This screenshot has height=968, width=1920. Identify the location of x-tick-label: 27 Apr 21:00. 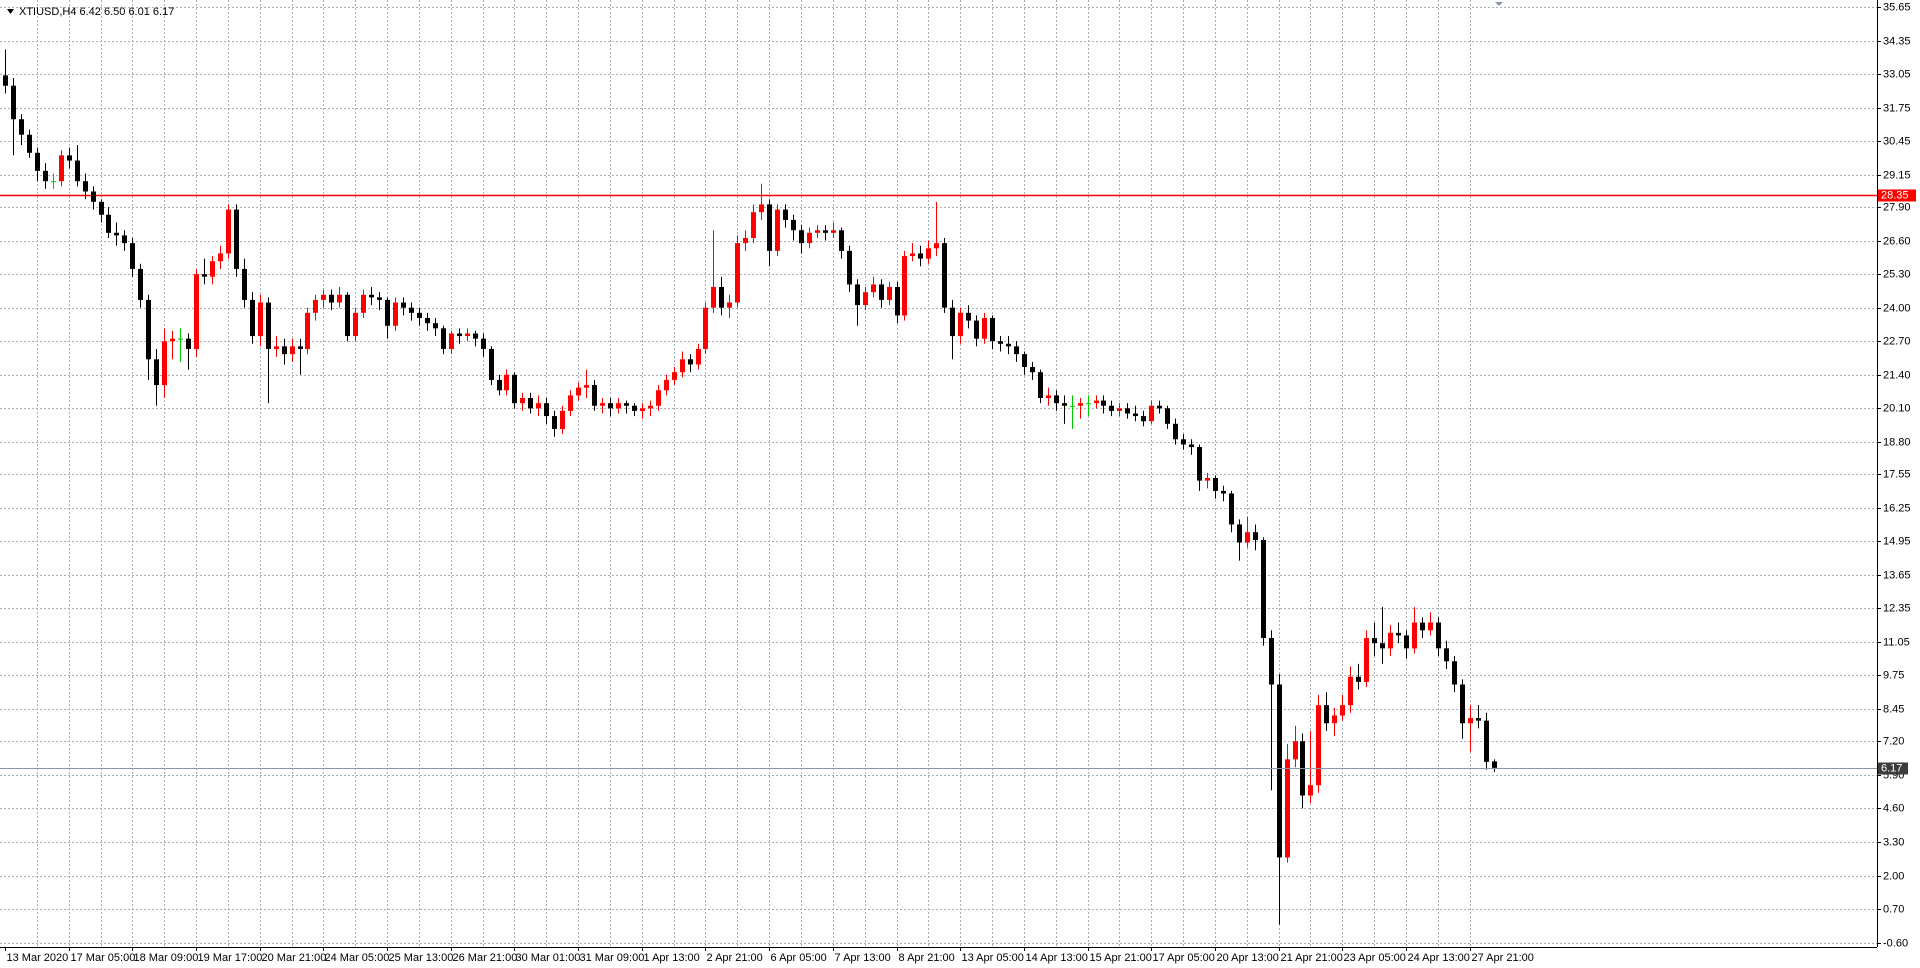
(1503, 958).